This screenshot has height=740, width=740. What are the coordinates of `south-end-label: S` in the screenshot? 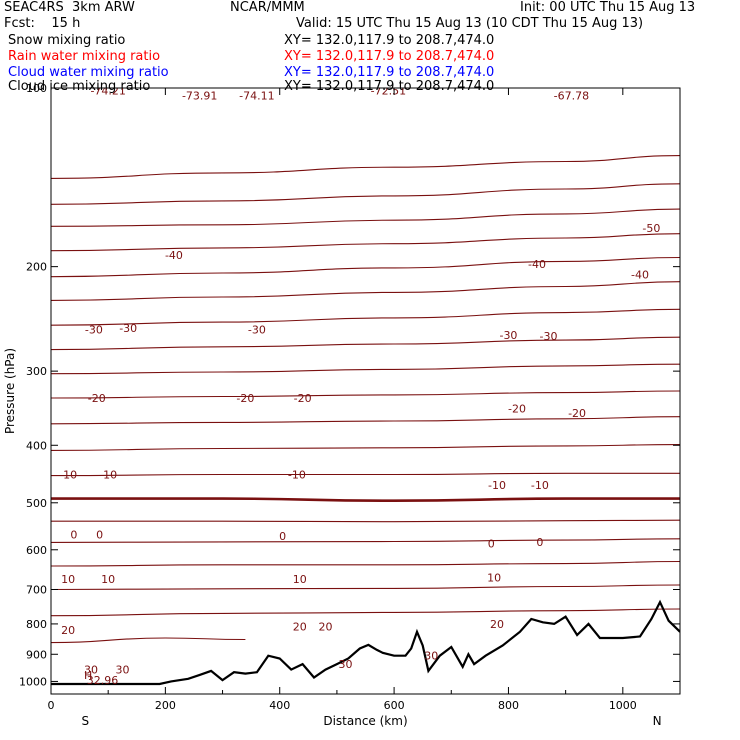 It's located at (85, 721).